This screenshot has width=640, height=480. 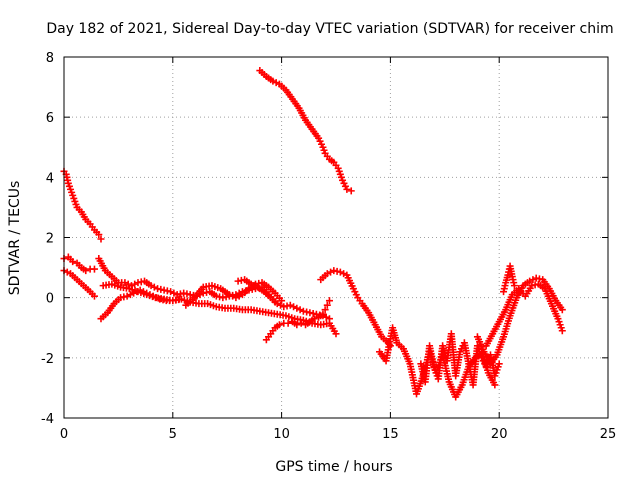 What do you see at coordinates (50, 299) in the screenshot?
I see `y-tick-label: 0` at bounding box center [50, 299].